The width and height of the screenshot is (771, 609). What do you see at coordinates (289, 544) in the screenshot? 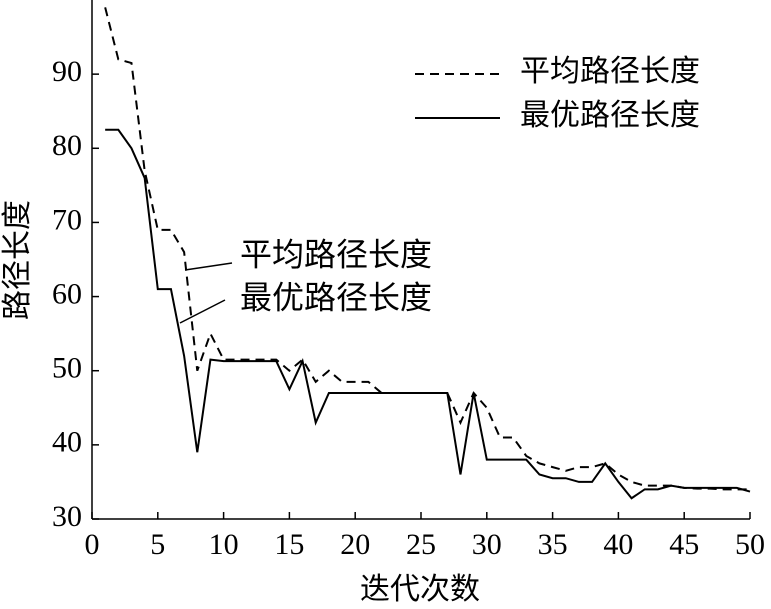
I see `x-tick-label: 15` at bounding box center [289, 544].